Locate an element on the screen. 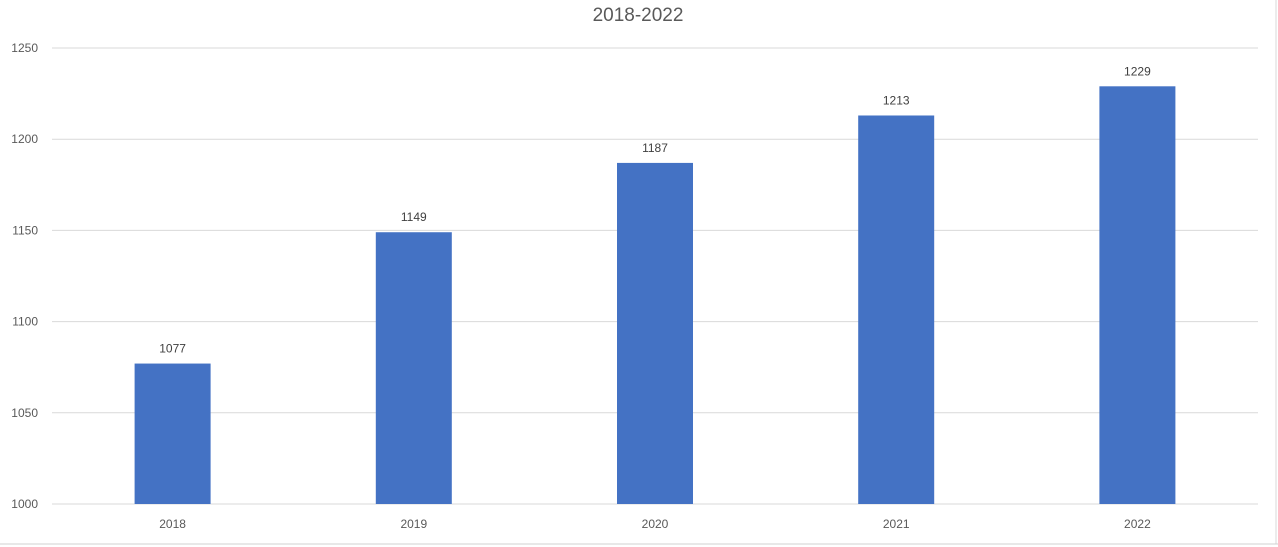  data-label: 1149 is located at coordinates (414, 217).